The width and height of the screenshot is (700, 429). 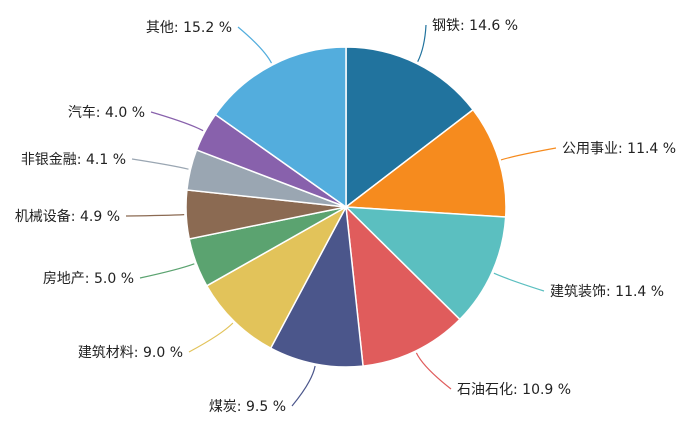 What do you see at coordinates (247, 407) in the screenshot?
I see `slice-label-5: 煤炭: 9.5 %` at bounding box center [247, 407].